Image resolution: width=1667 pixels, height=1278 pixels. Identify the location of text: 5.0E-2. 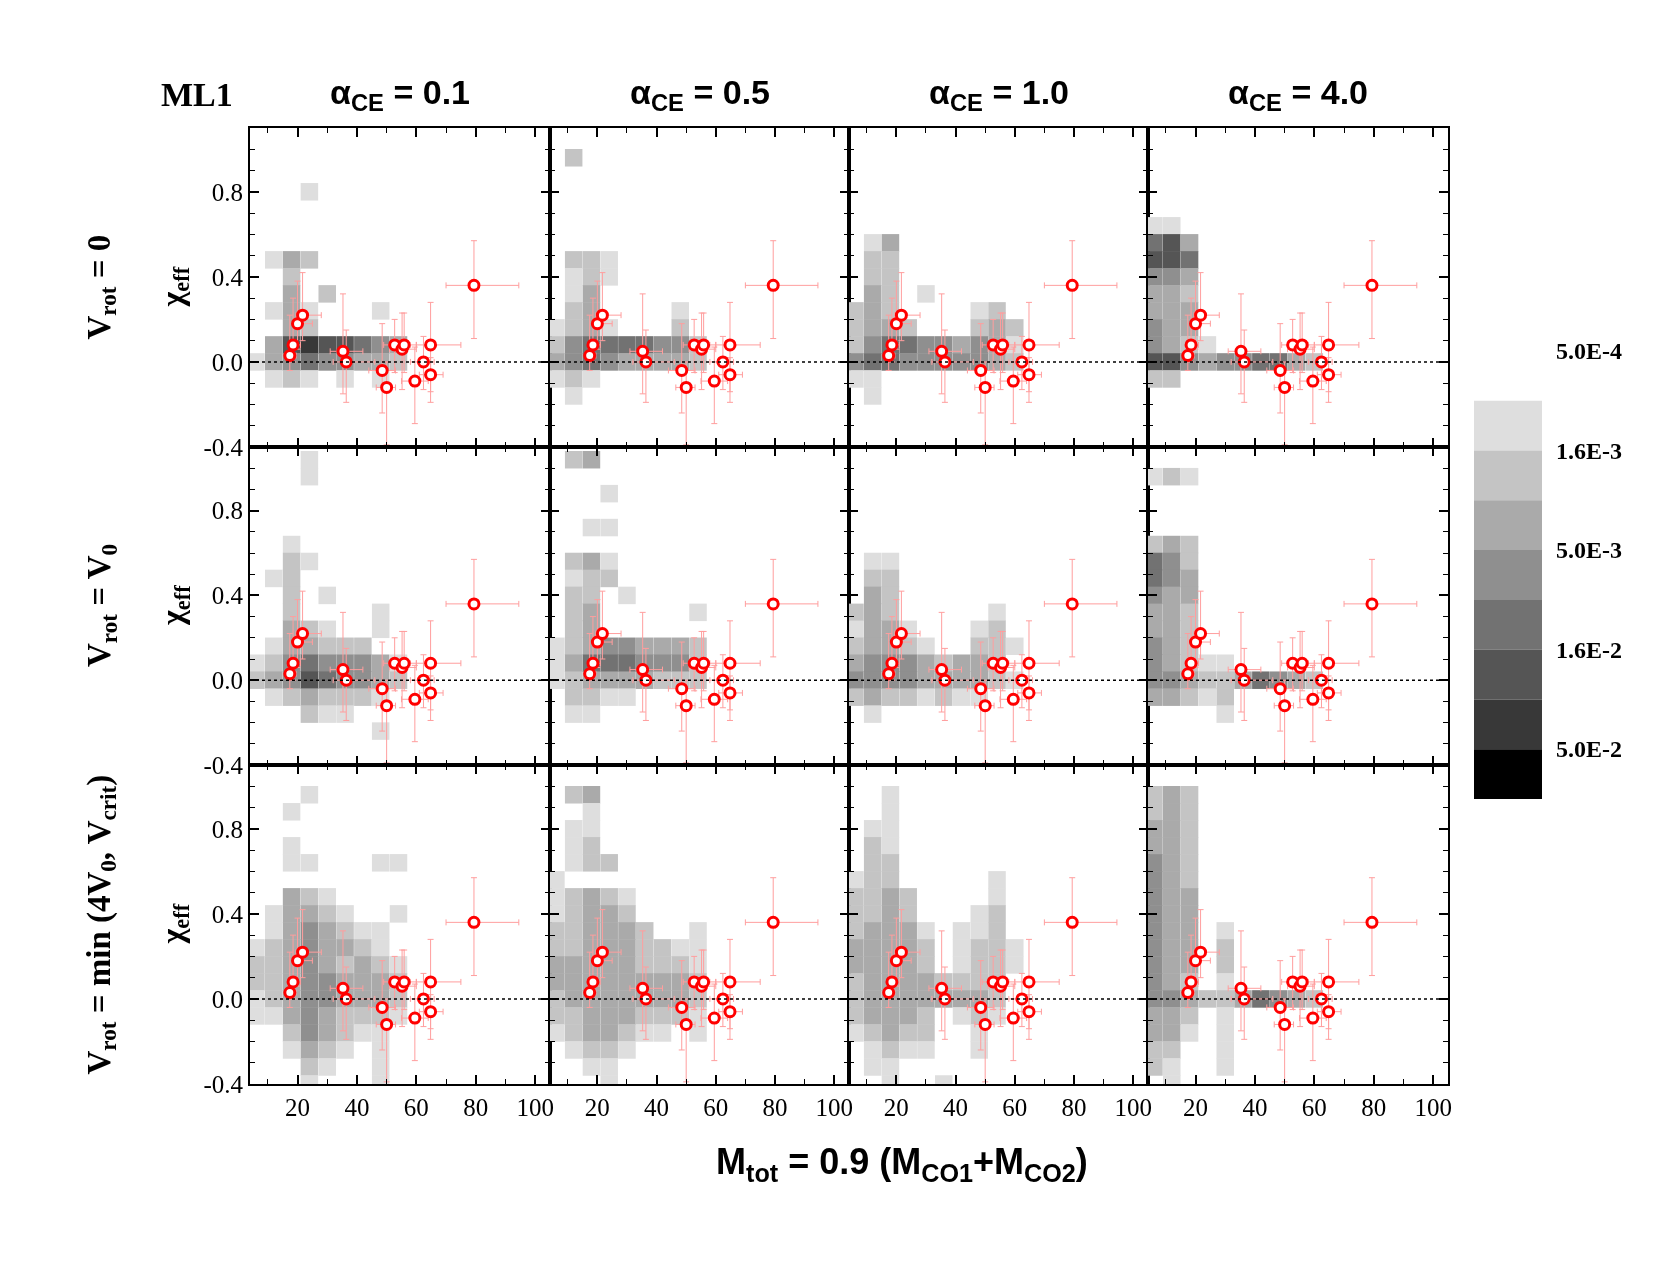
(1589, 749).